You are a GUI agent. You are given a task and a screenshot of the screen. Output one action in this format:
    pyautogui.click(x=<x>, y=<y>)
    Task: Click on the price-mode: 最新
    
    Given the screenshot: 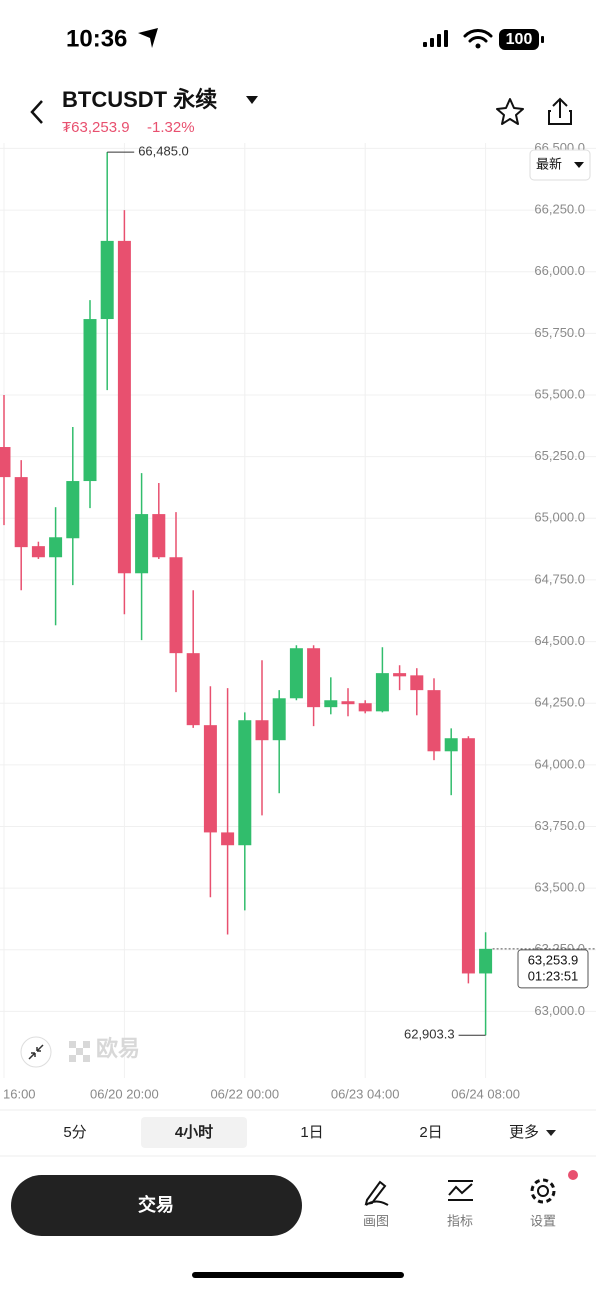 What is the action you would take?
    pyautogui.click(x=549, y=163)
    